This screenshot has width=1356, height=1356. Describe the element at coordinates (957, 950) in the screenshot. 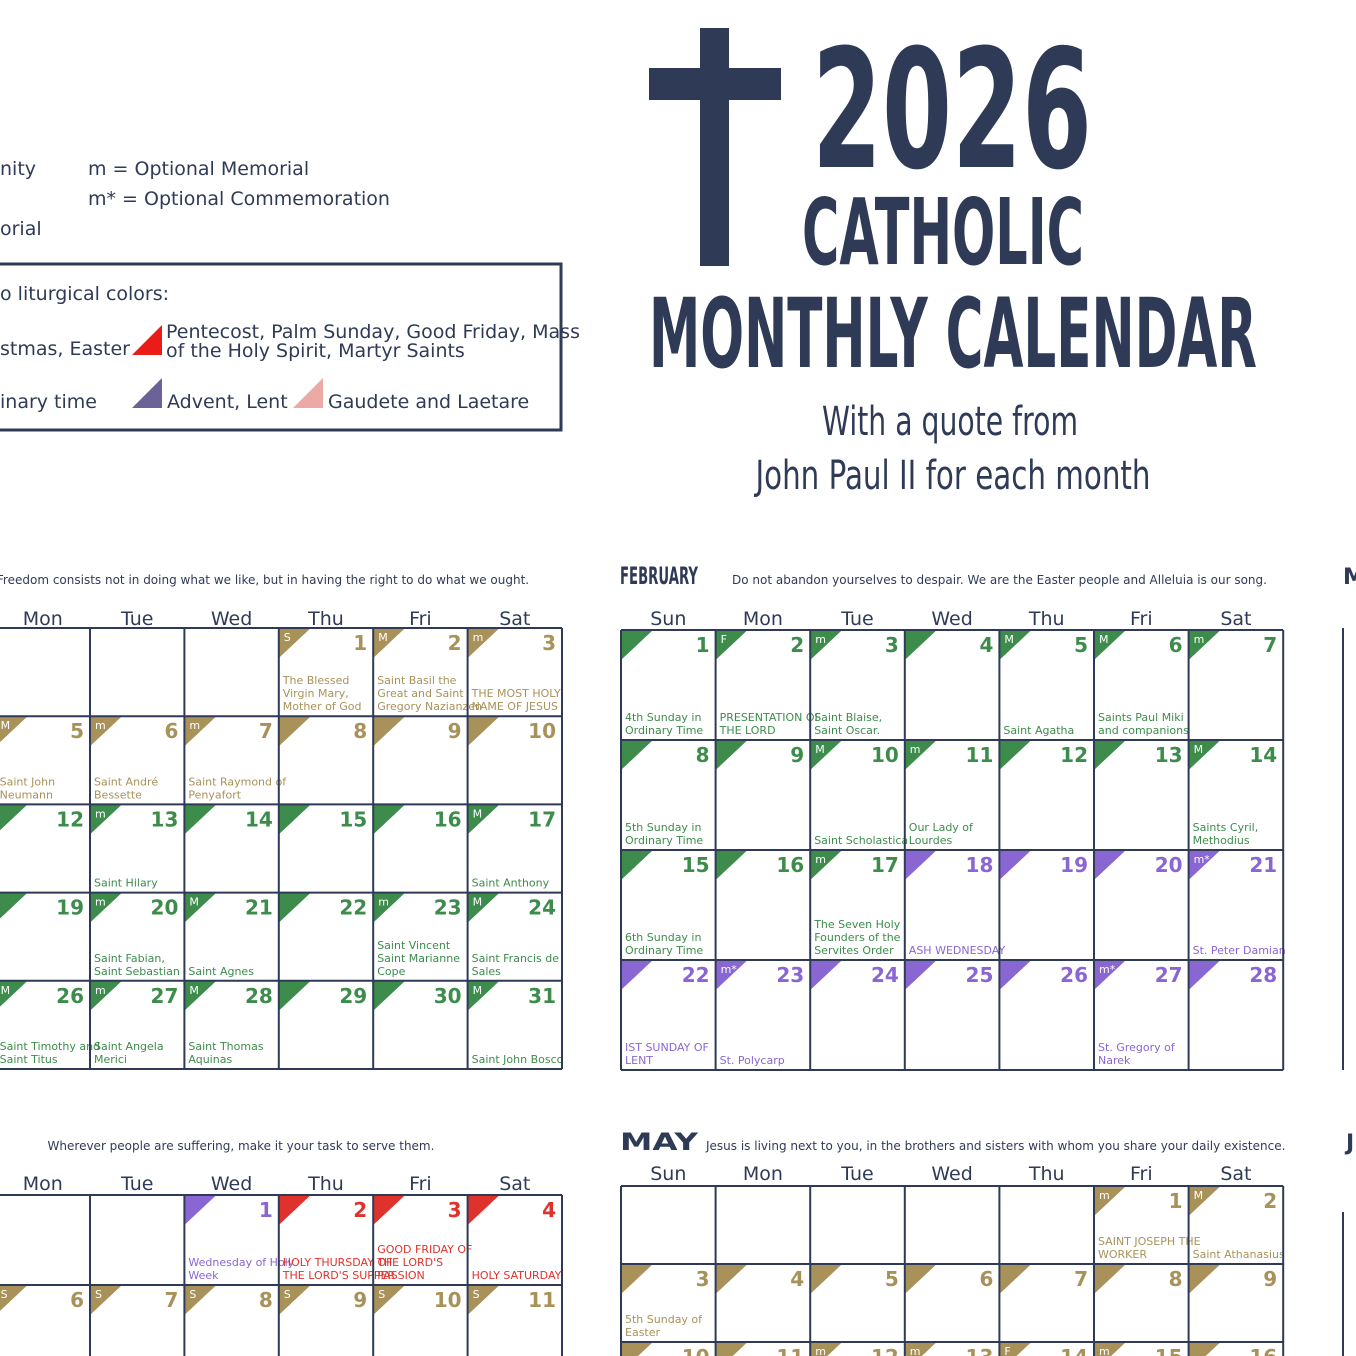

I see `saint-note: ASH WEDNESDAY` at that location.